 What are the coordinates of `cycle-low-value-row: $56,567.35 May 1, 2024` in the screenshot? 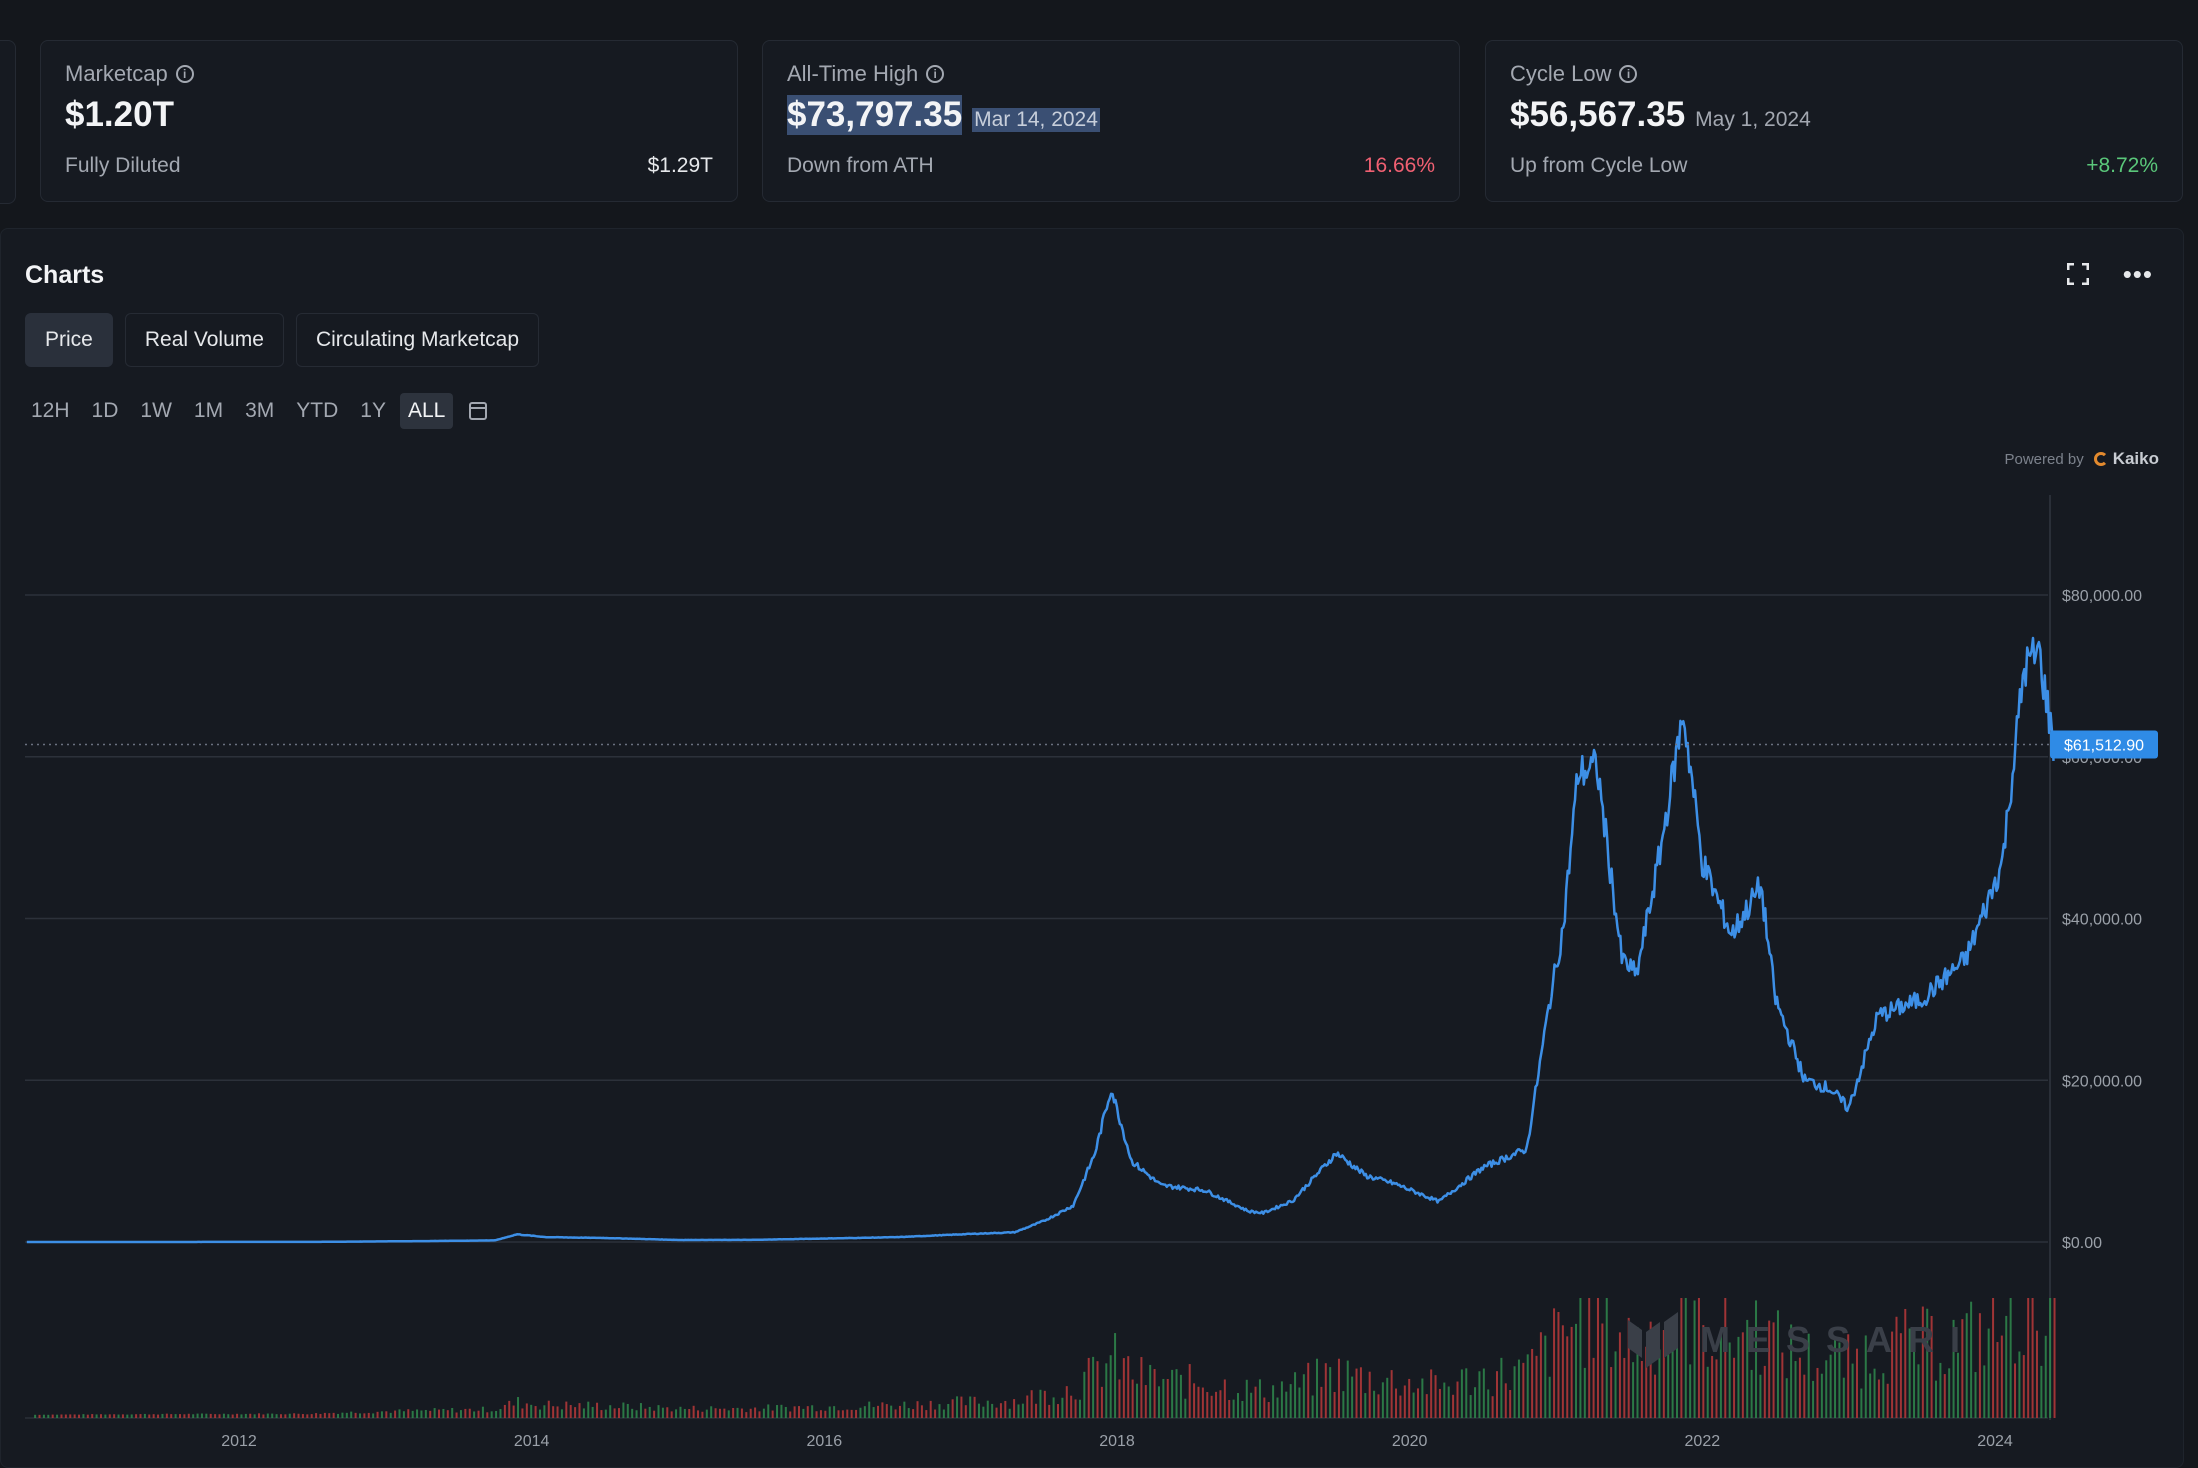 It's located at (1660, 115).